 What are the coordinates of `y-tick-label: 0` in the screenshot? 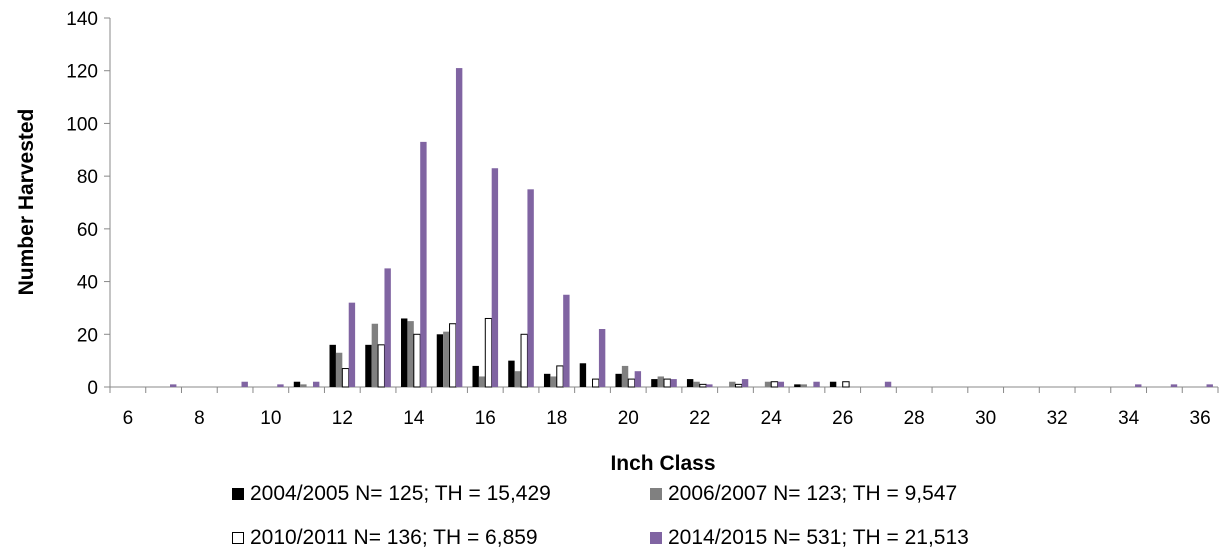 It's located at (92, 388).